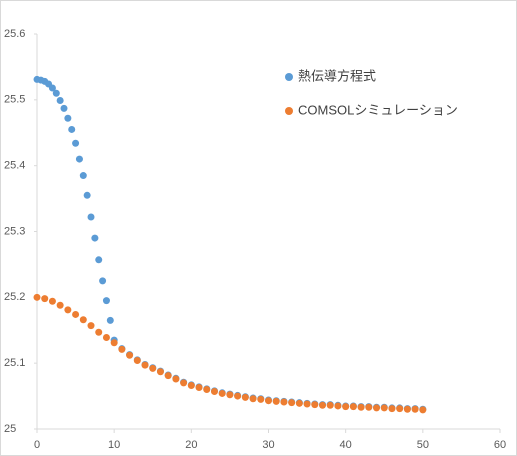 This screenshot has height=456, width=517. Describe the element at coordinates (14, 363) in the screenshot. I see `y-tick-label: 25.1` at that location.